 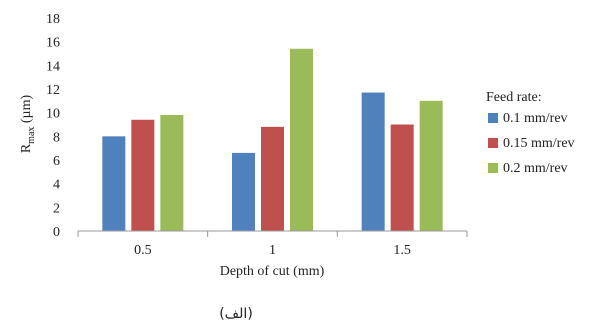 I want to click on x-axis-ticks: 0.5 1 1.5, so click(x=272, y=250).